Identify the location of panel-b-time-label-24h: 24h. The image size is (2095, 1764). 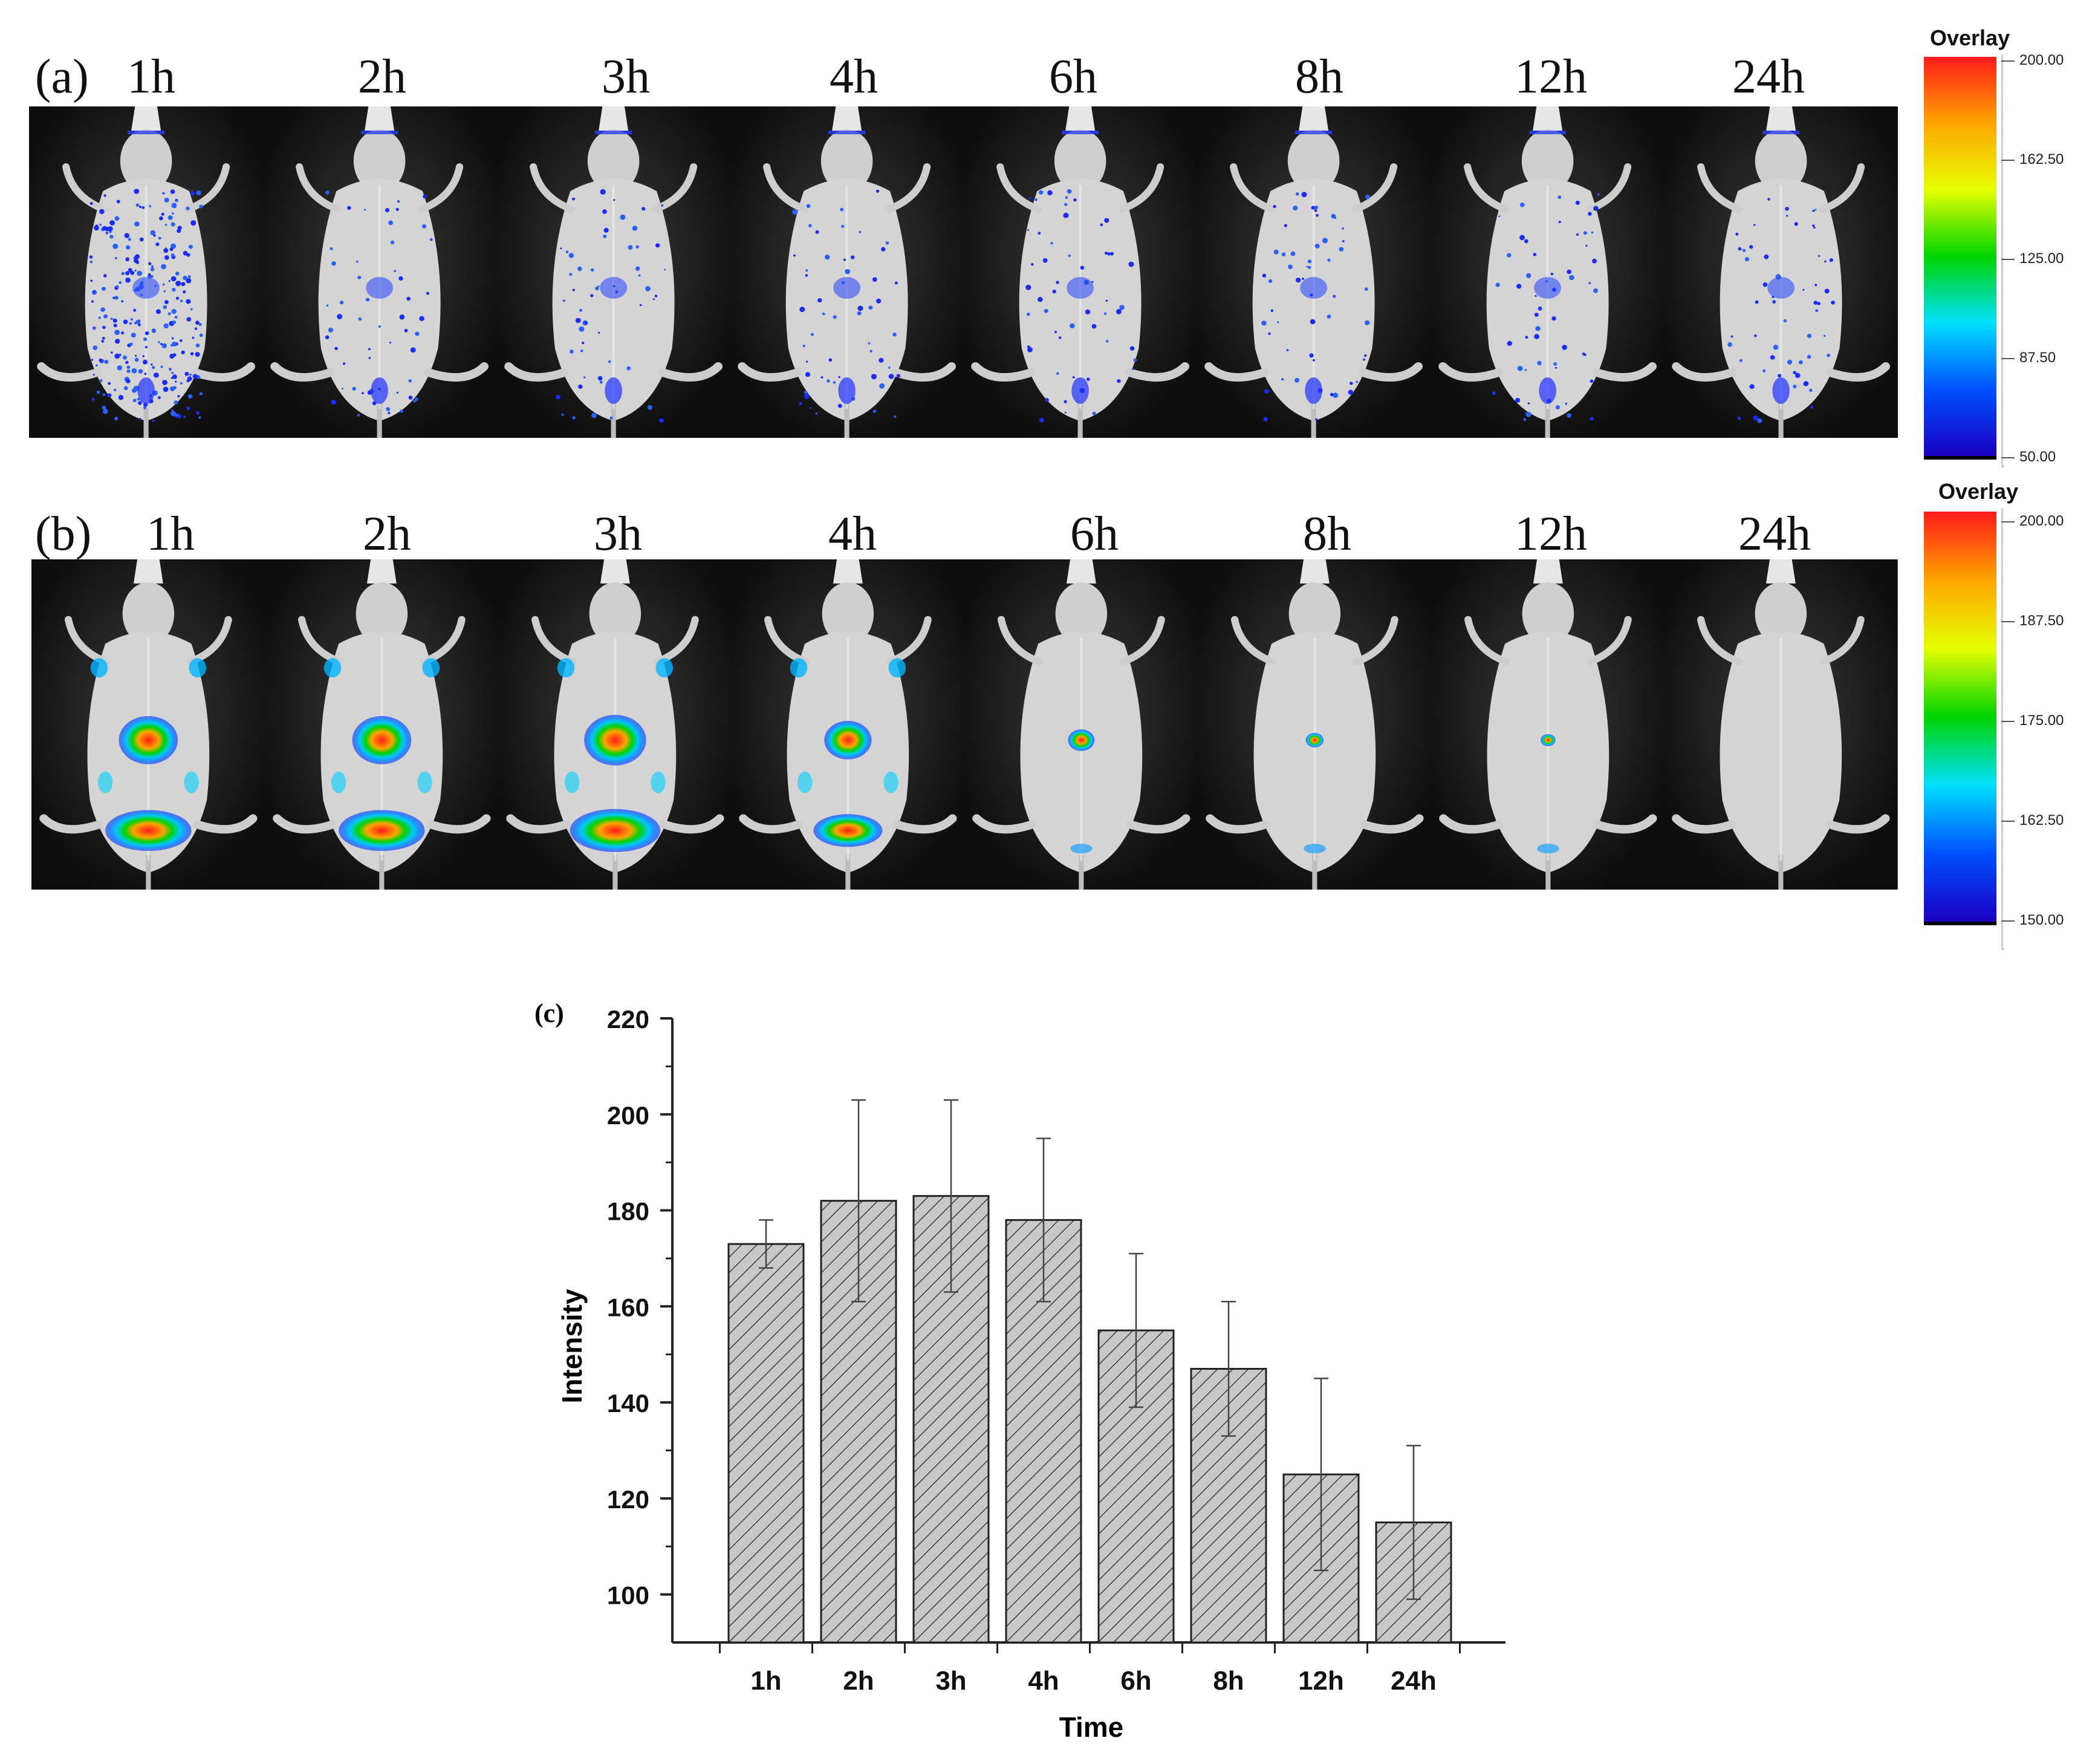
(1774, 534).